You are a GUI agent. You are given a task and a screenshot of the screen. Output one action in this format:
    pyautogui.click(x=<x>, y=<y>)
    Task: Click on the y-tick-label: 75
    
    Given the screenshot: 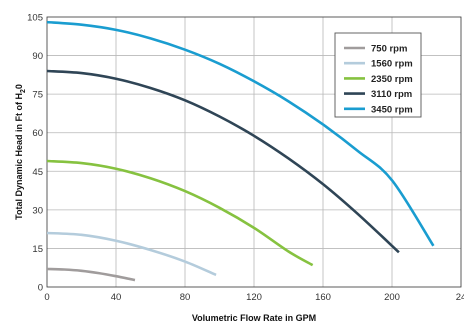 What is the action you would take?
    pyautogui.click(x=37, y=95)
    